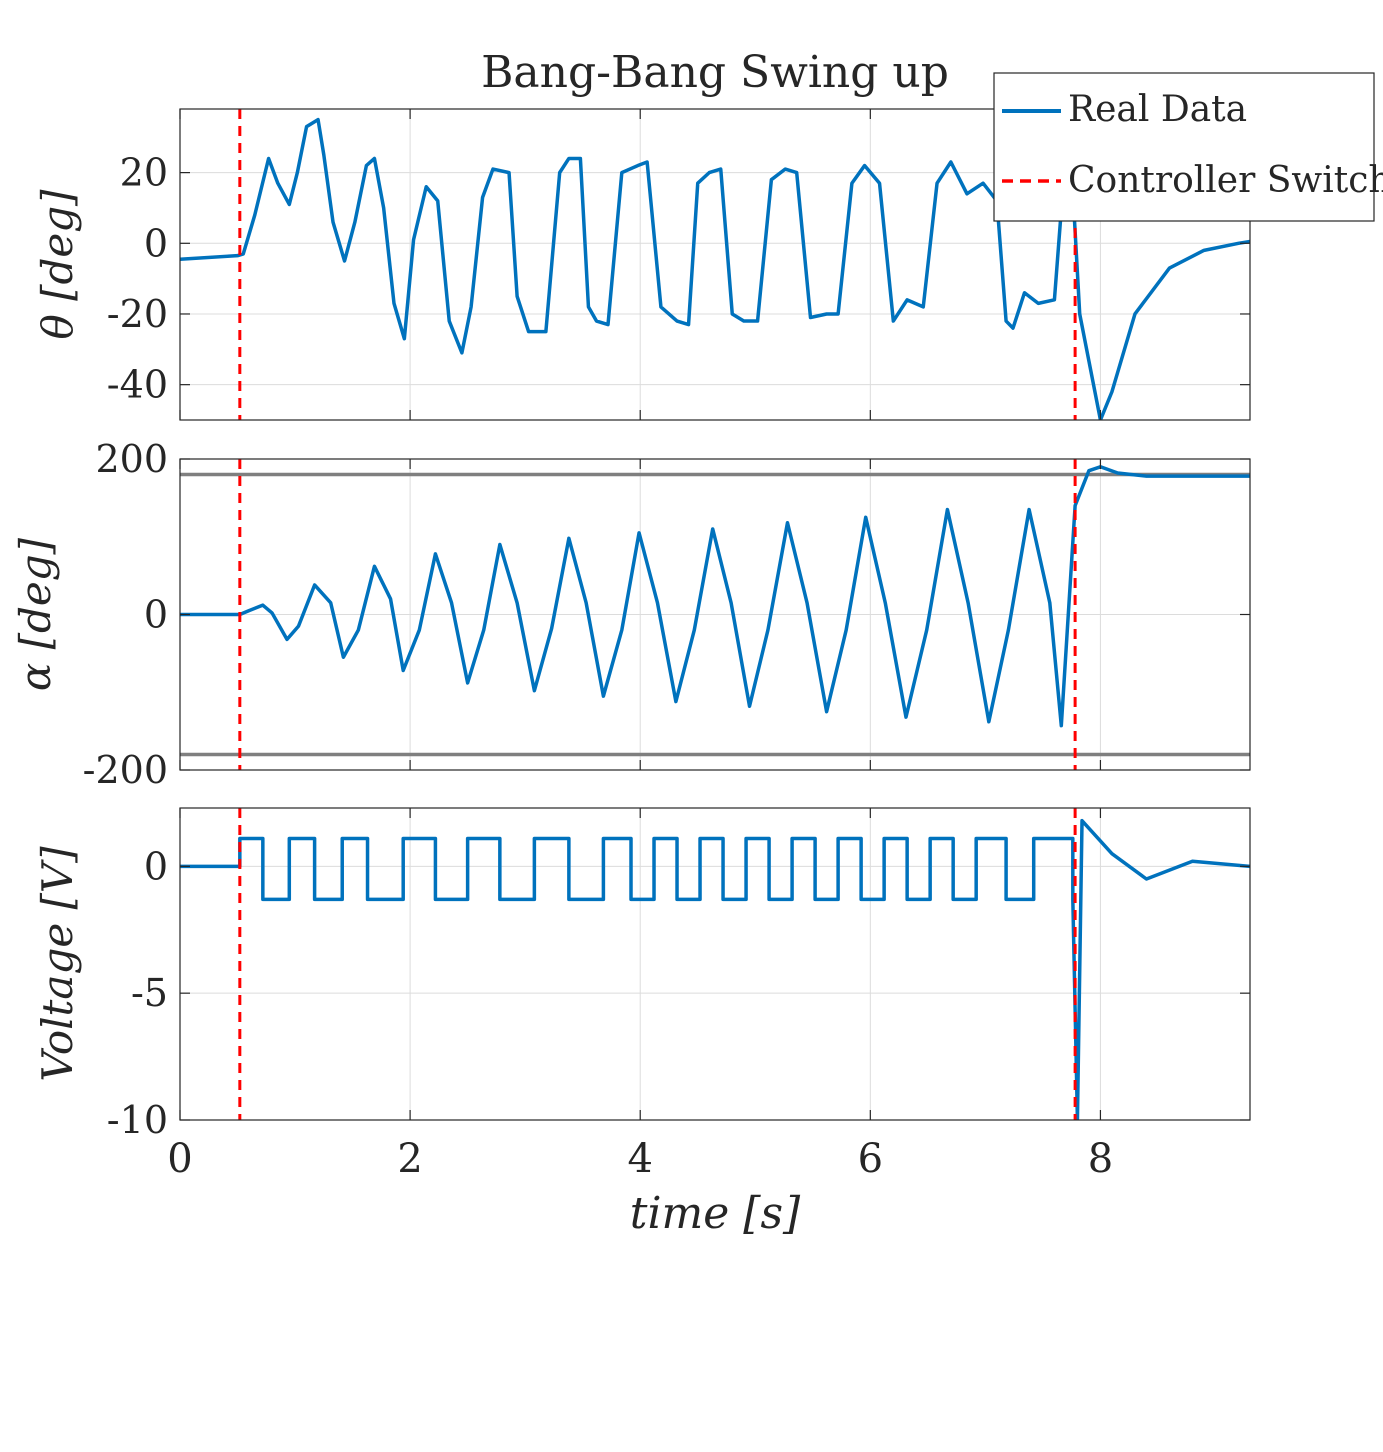 The width and height of the screenshot is (1383, 1452). Describe the element at coordinates (149, 993) in the screenshot. I see `y-tick-label: -5` at that location.